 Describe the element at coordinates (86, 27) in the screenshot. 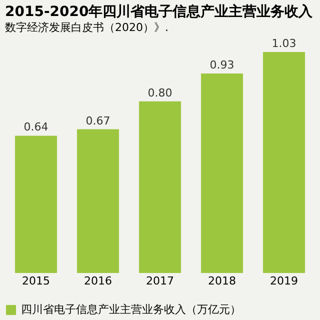

I see `text: 数字经济发展白皮书（2020）》.` at that location.